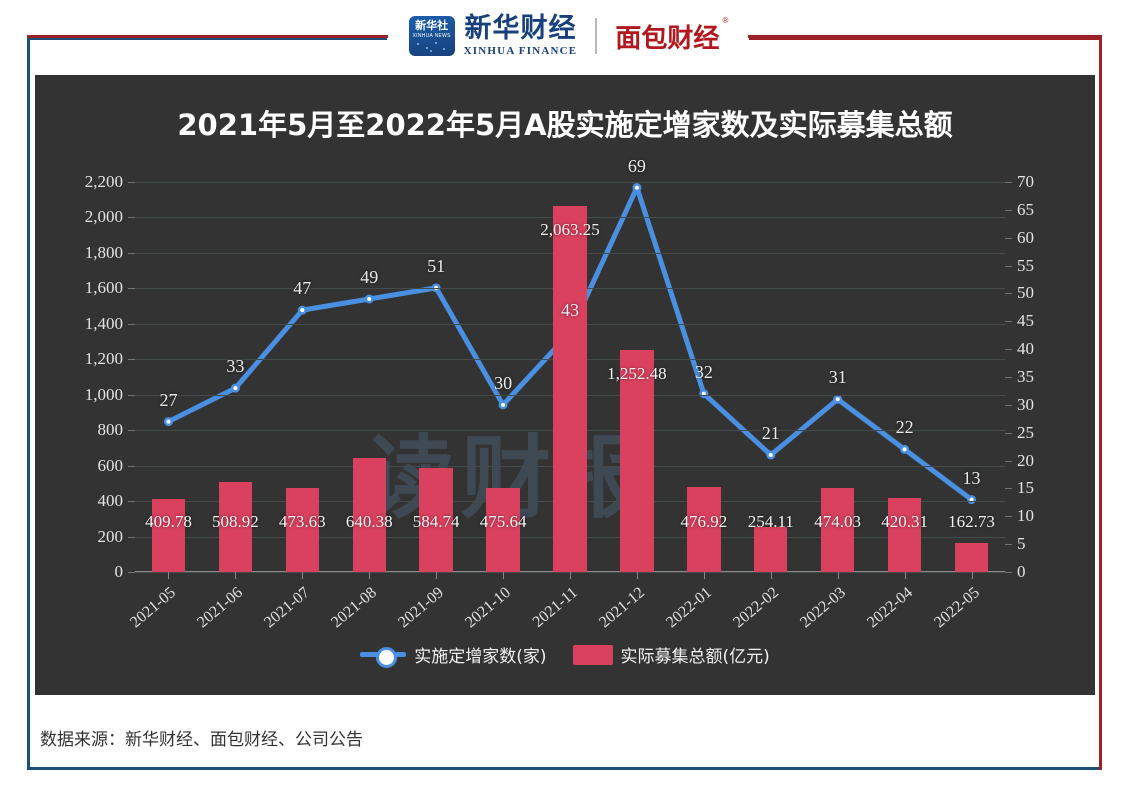 The width and height of the screenshot is (1128, 802). What do you see at coordinates (503, 521) in the screenshot?
I see `bar-value-label: 475.64` at bounding box center [503, 521].